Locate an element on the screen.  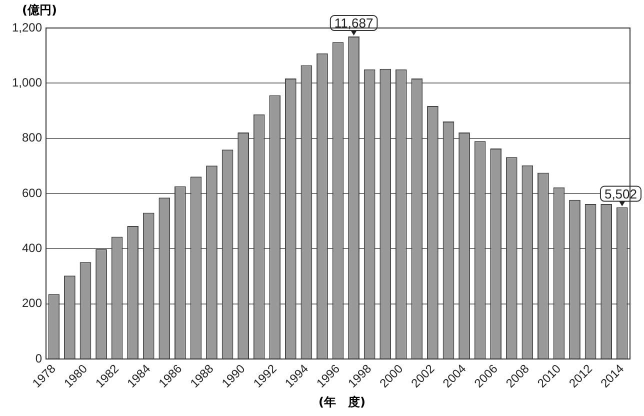
y-tick-label: 1,200 is located at coordinates (27, 27).